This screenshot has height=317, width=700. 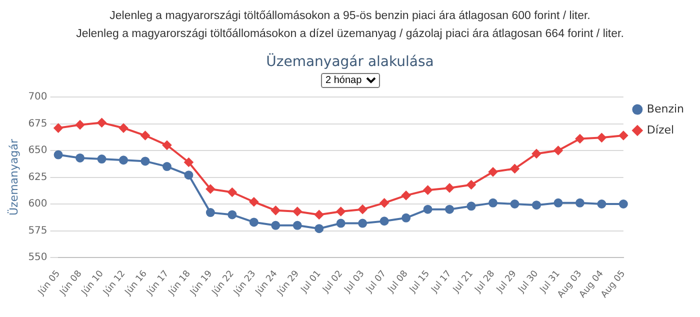 What do you see at coordinates (376, 282) in the screenshot?
I see `x-tick-label: Jul 07` at bounding box center [376, 282].